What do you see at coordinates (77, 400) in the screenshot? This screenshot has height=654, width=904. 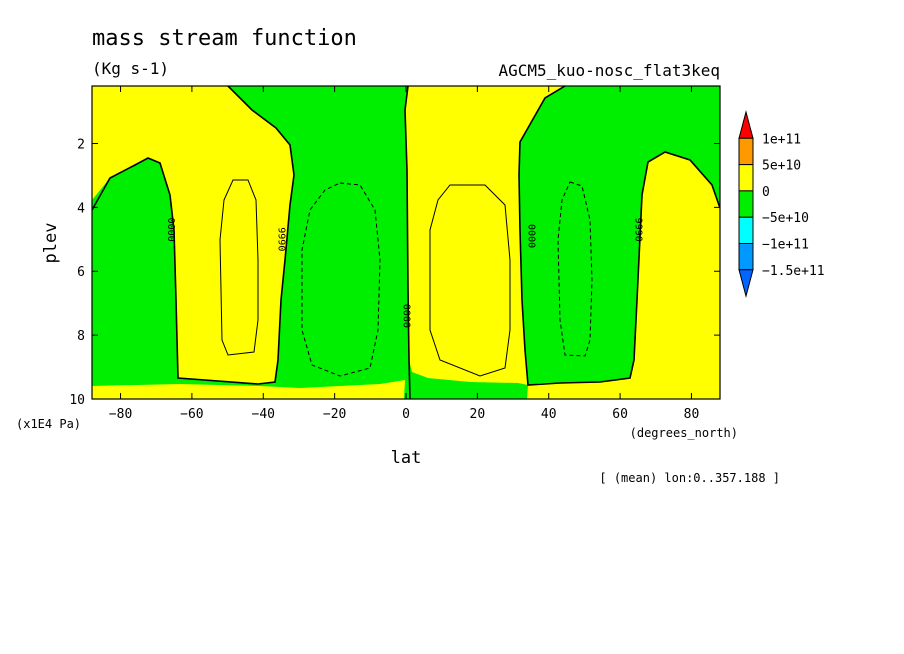 I see `y-tick-label: 10` at bounding box center [77, 400].